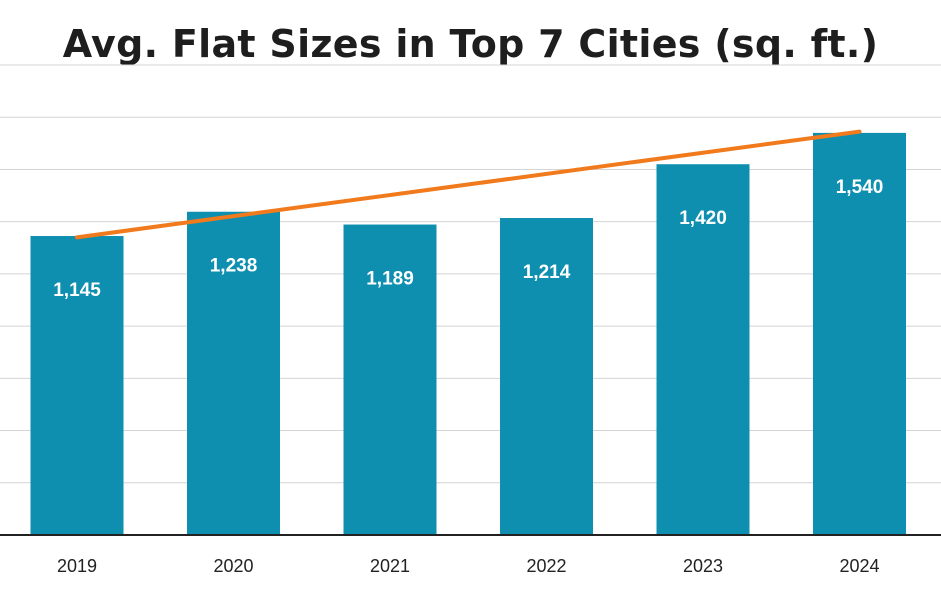 Image resolution: width=941 pixels, height=600 pixels. What do you see at coordinates (77, 566) in the screenshot?
I see `x-tick-label: 2019` at bounding box center [77, 566].